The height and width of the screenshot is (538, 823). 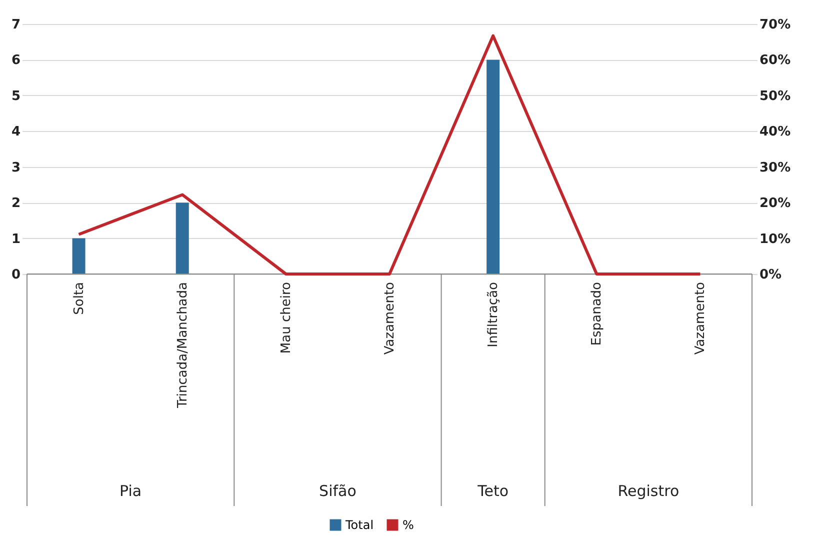 I want to click on y-tick-label: 6, so click(x=15, y=60).